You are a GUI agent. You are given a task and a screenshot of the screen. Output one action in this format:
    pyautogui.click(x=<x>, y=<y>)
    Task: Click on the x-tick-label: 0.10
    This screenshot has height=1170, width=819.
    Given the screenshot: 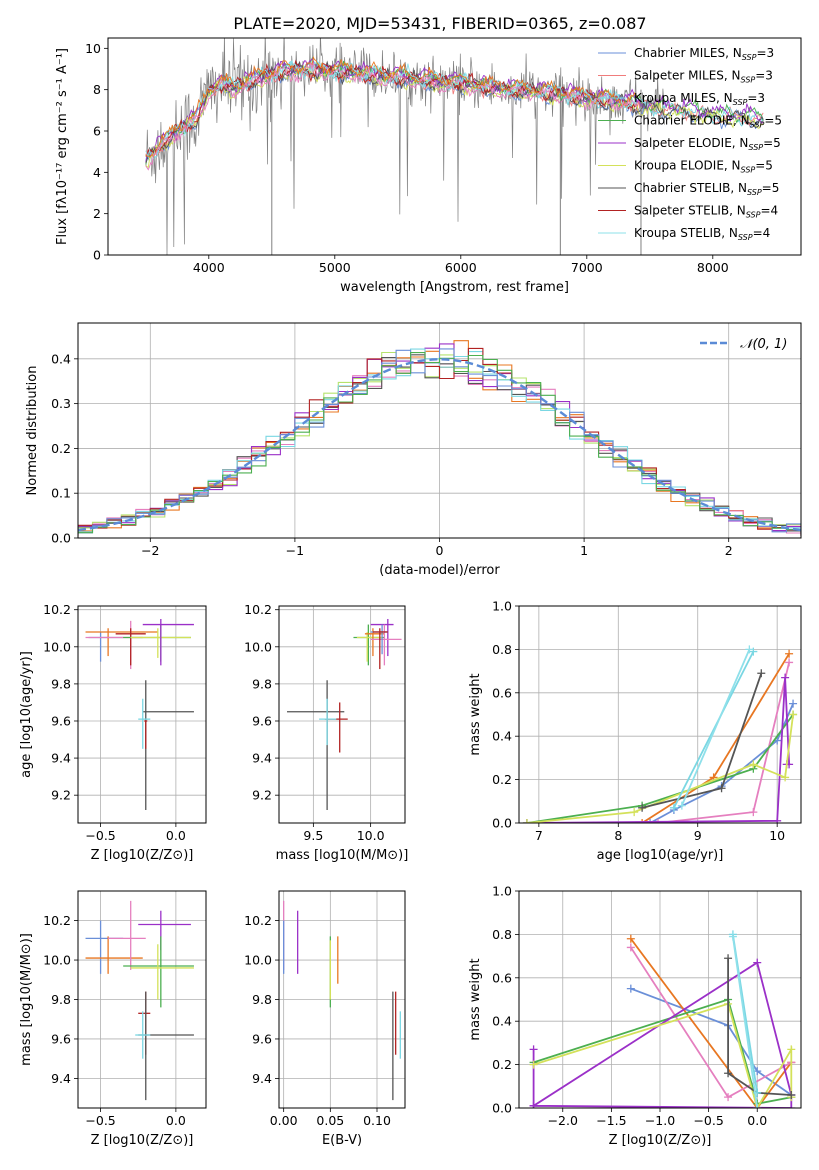 What is the action you would take?
    pyautogui.click(x=377, y=1120)
    